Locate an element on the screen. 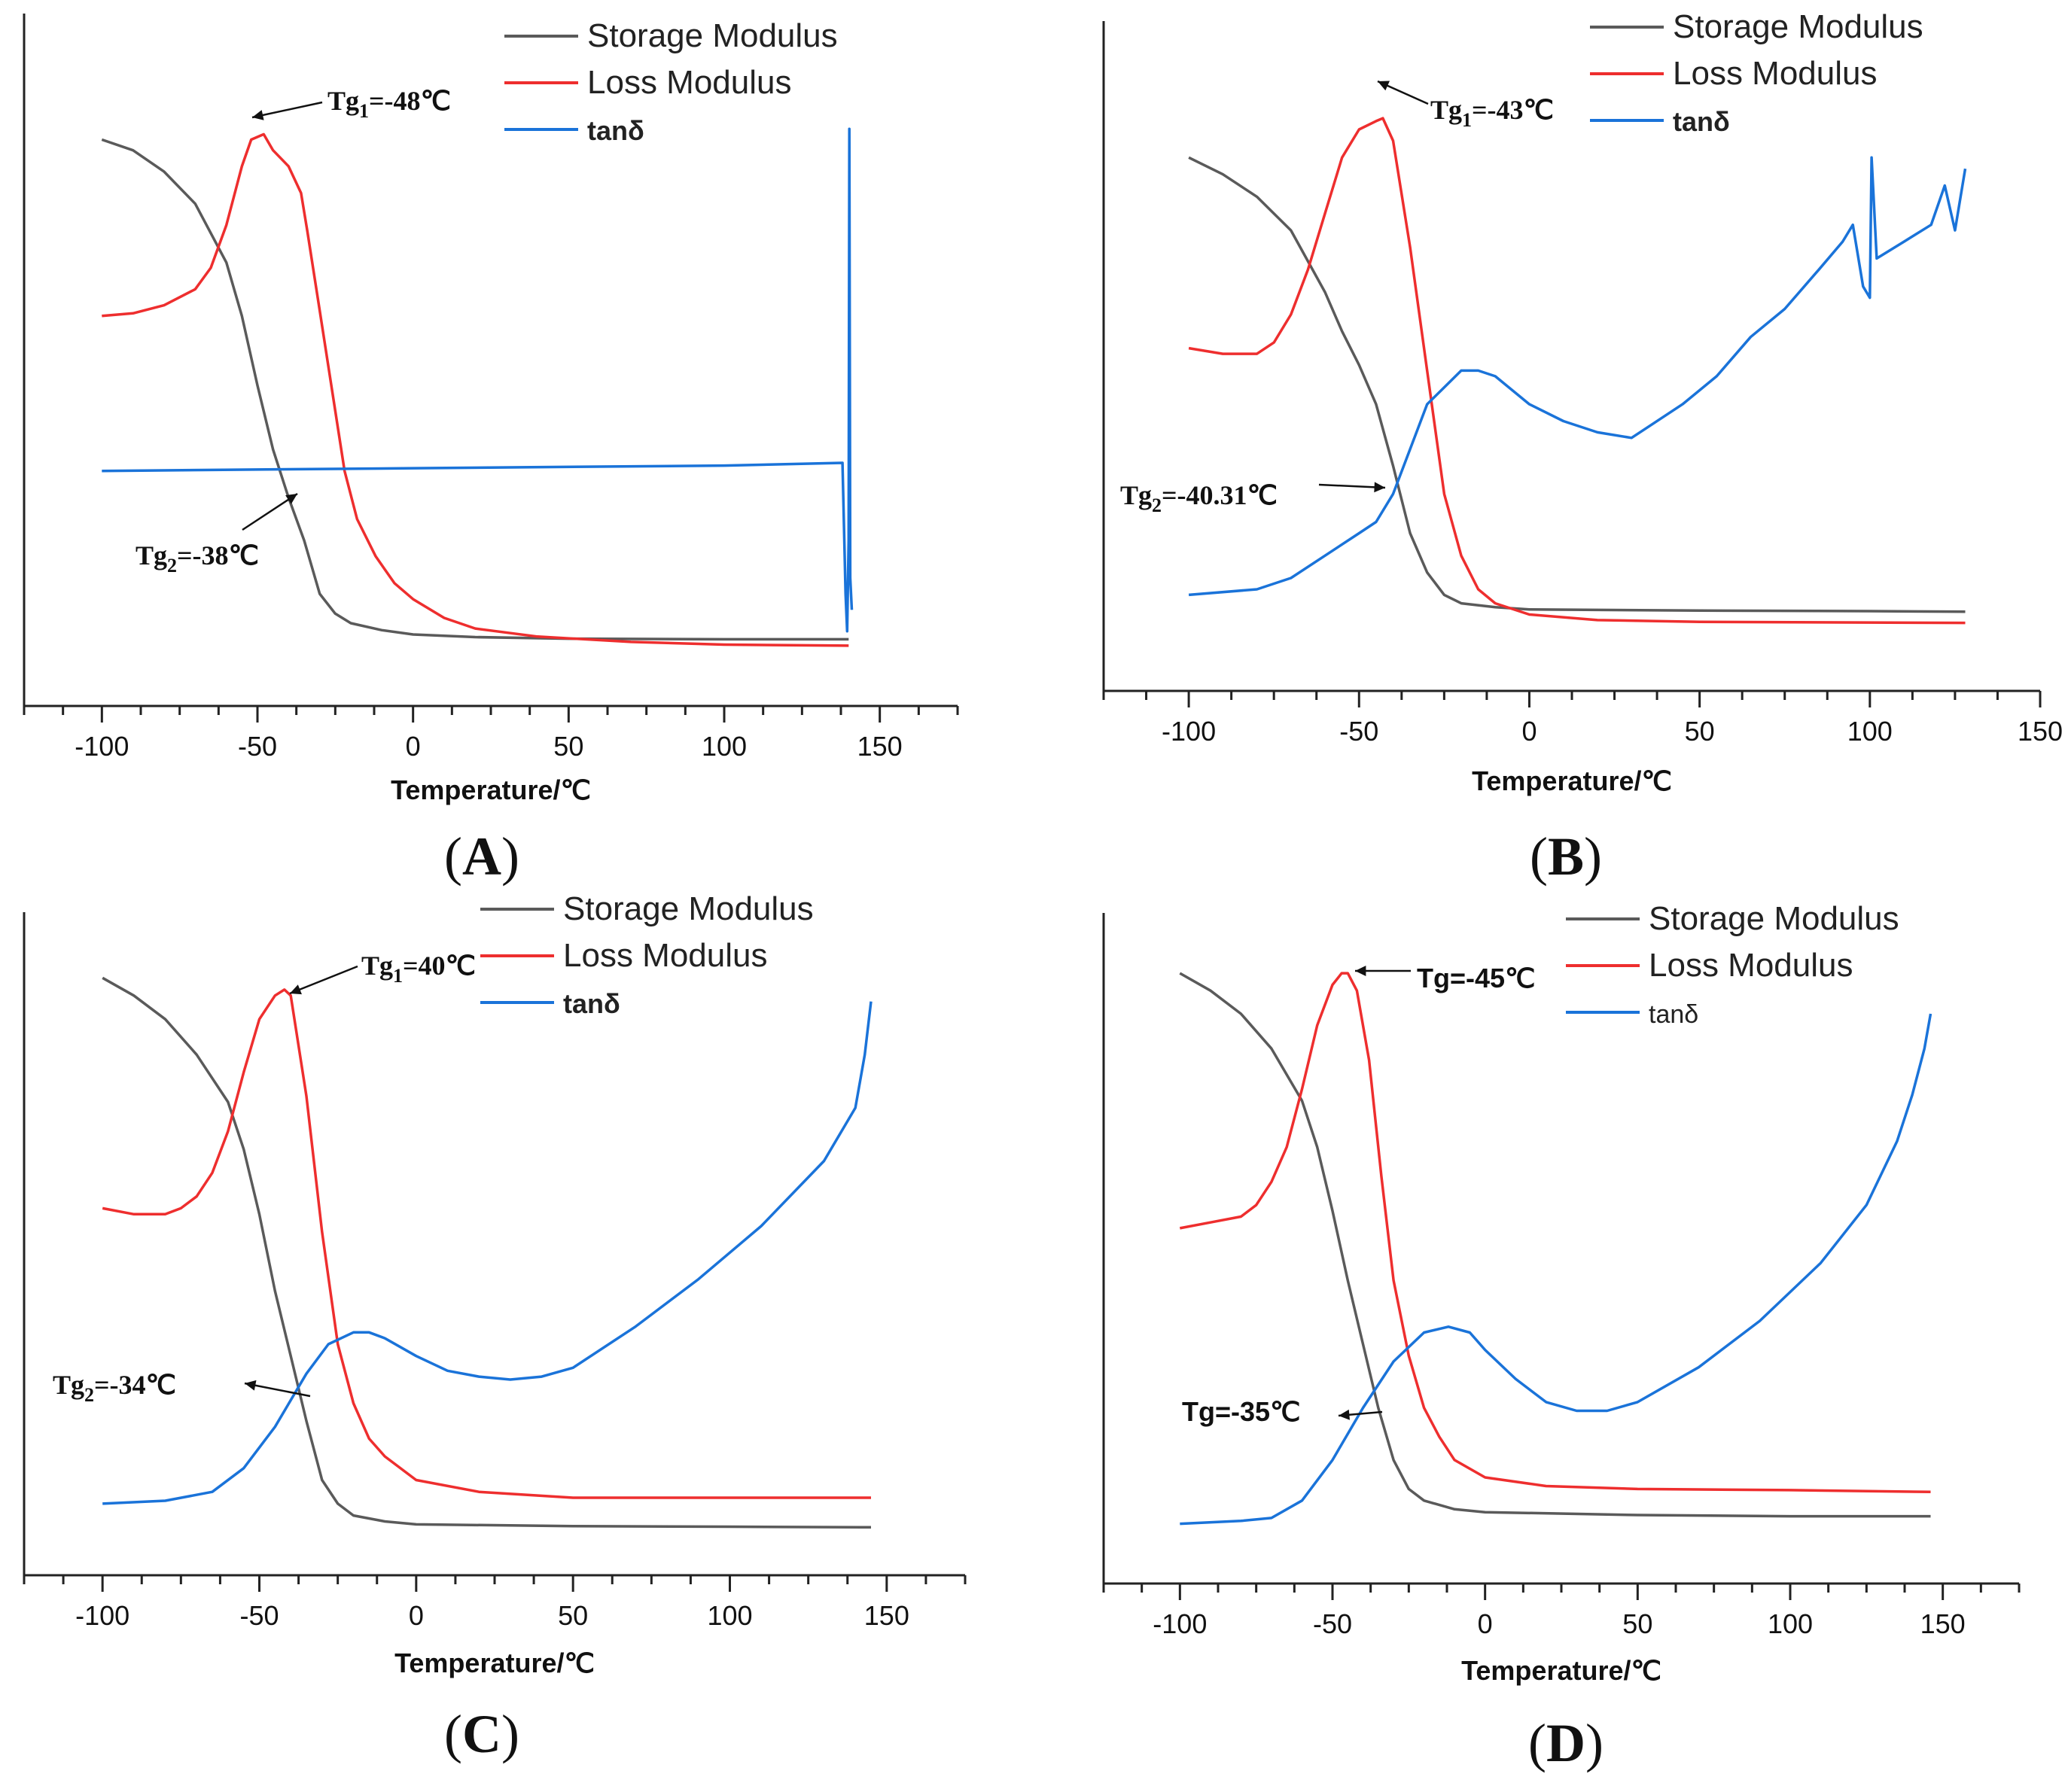 This screenshot has width=2068, height=1792. tg-annotation: Tg=-35℃ is located at coordinates (1241, 1412).